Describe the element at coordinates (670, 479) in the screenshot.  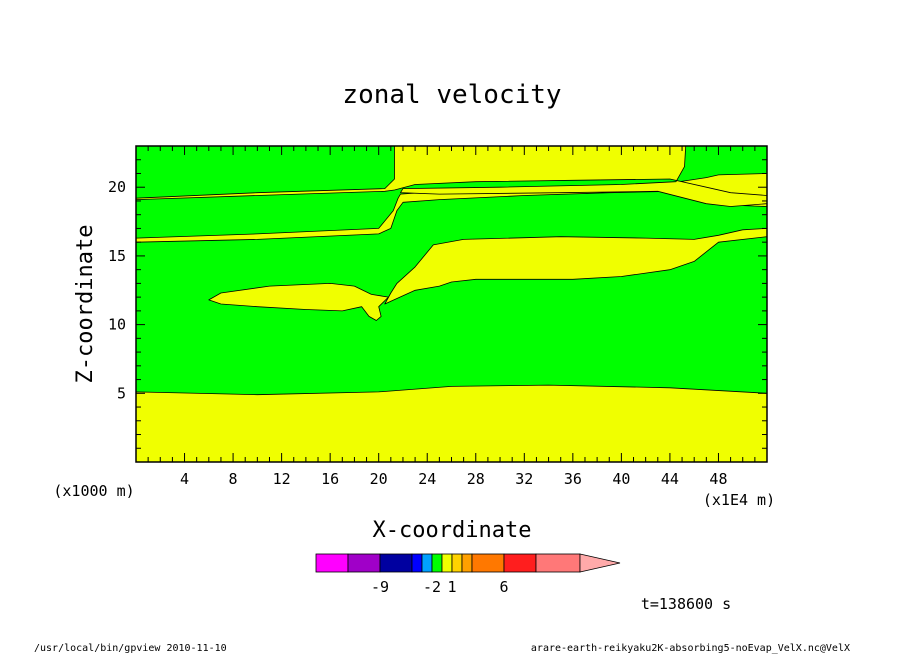
I see `x-tick-label: 44` at that location.